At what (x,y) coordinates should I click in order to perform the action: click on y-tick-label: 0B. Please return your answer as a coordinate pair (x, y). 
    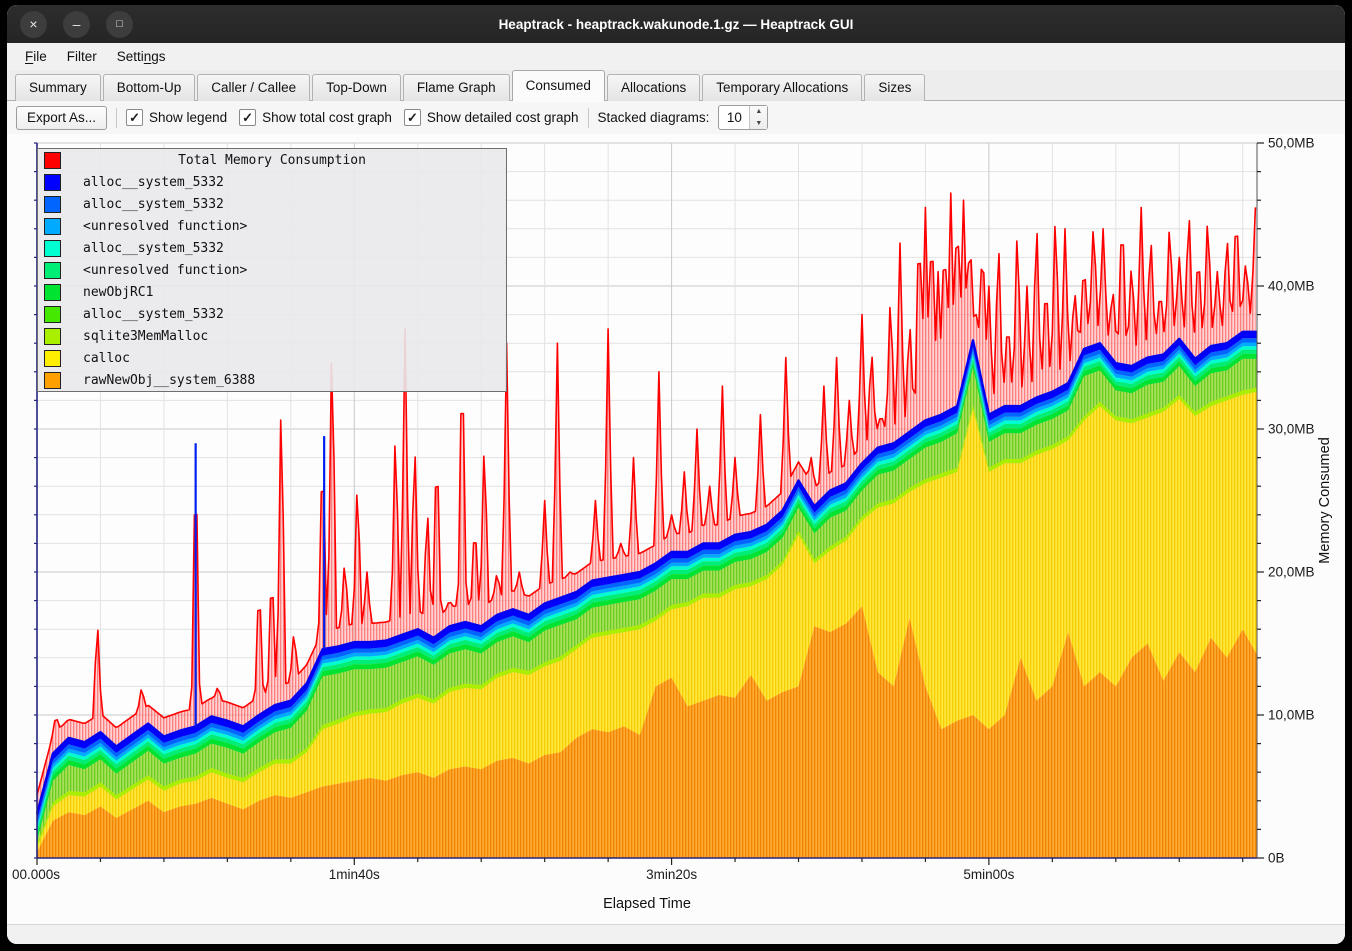
    Looking at the image, I should click on (1276, 858).